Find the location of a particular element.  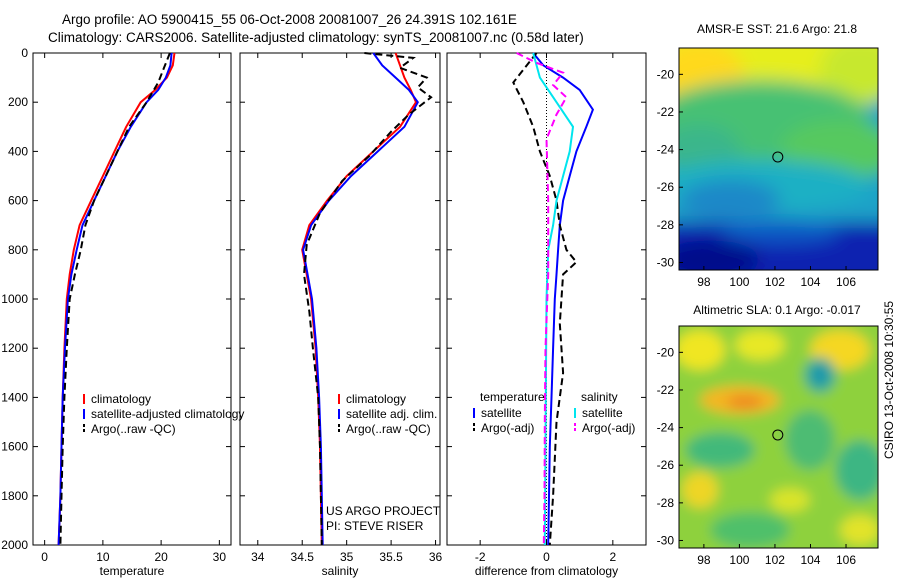

sst-field is located at coordinates (778, 159).